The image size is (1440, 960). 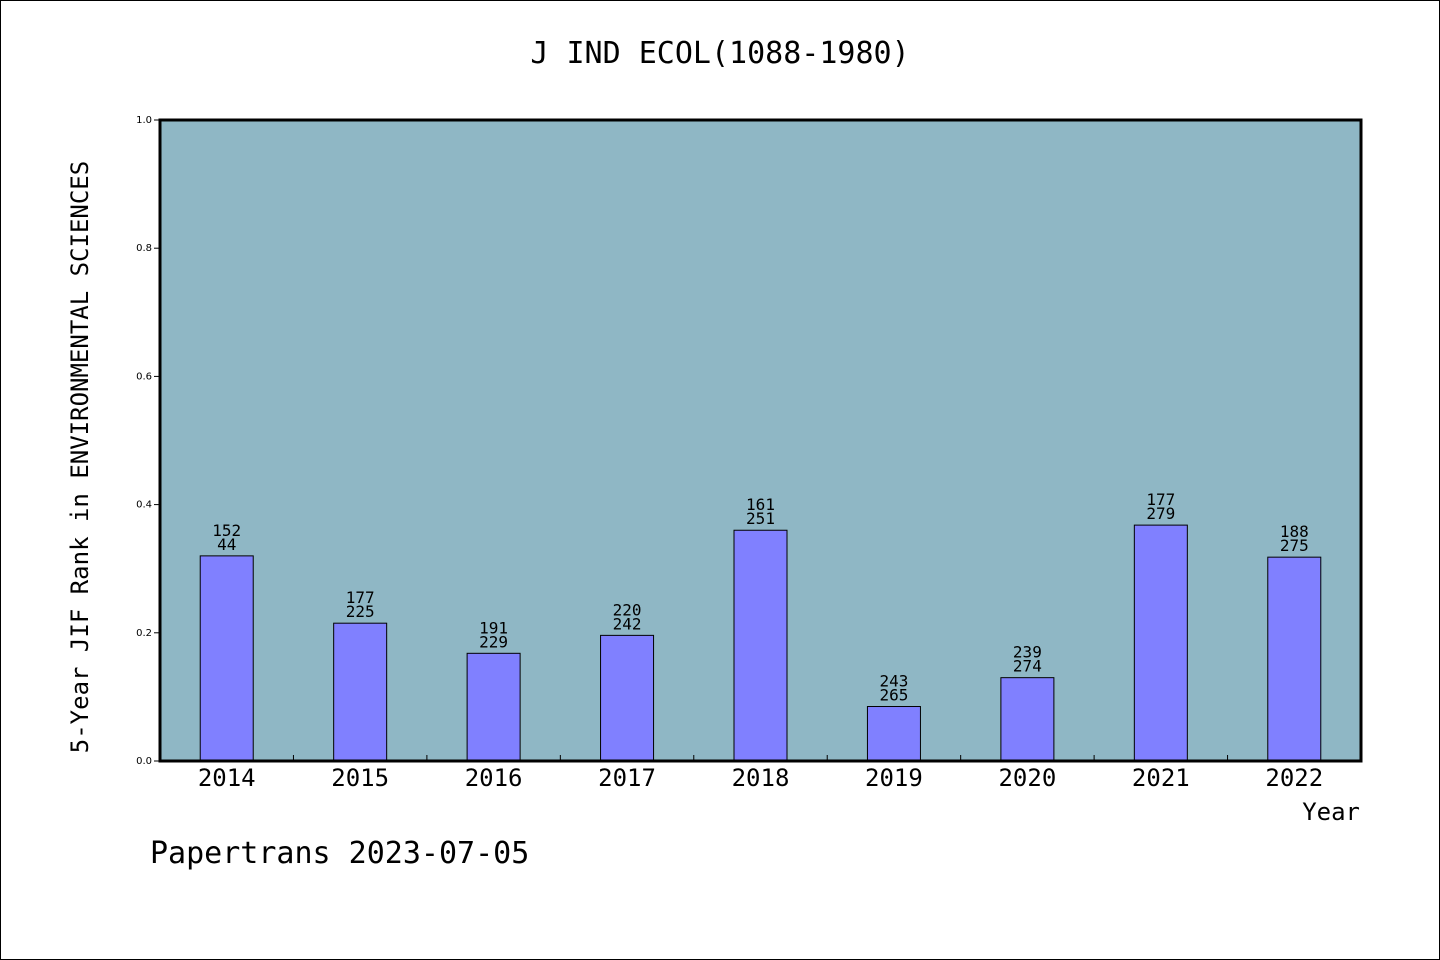 I want to click on bar-2014, so click(x=226, y=658).